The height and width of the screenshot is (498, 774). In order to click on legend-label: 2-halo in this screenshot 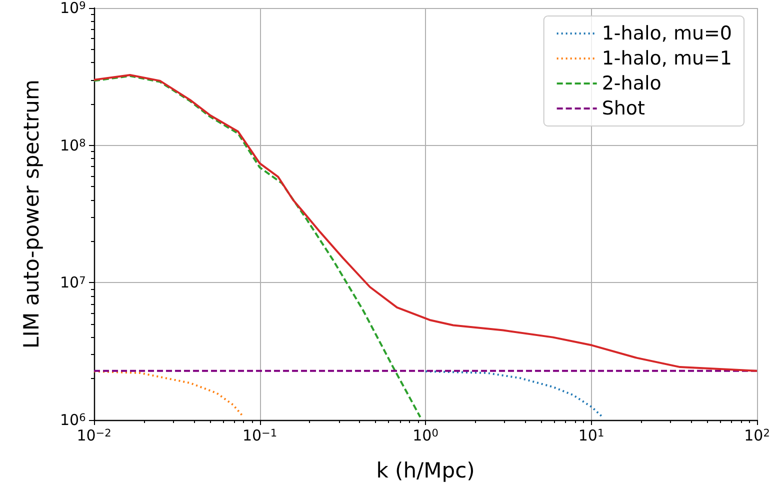, I will do `click(632, 83)`.